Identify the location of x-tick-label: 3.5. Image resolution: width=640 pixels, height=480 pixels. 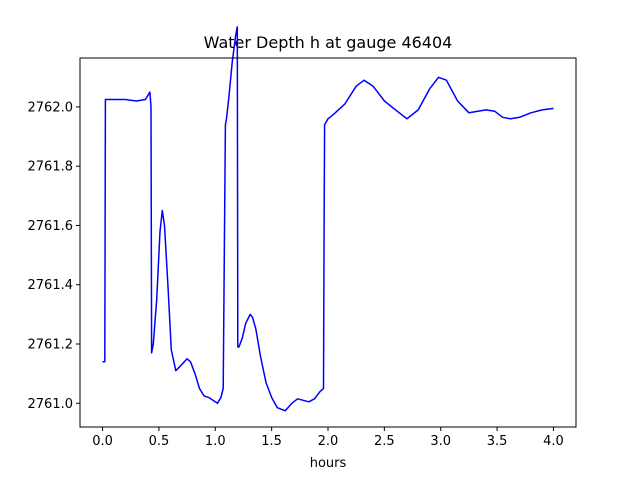
(497, 441).